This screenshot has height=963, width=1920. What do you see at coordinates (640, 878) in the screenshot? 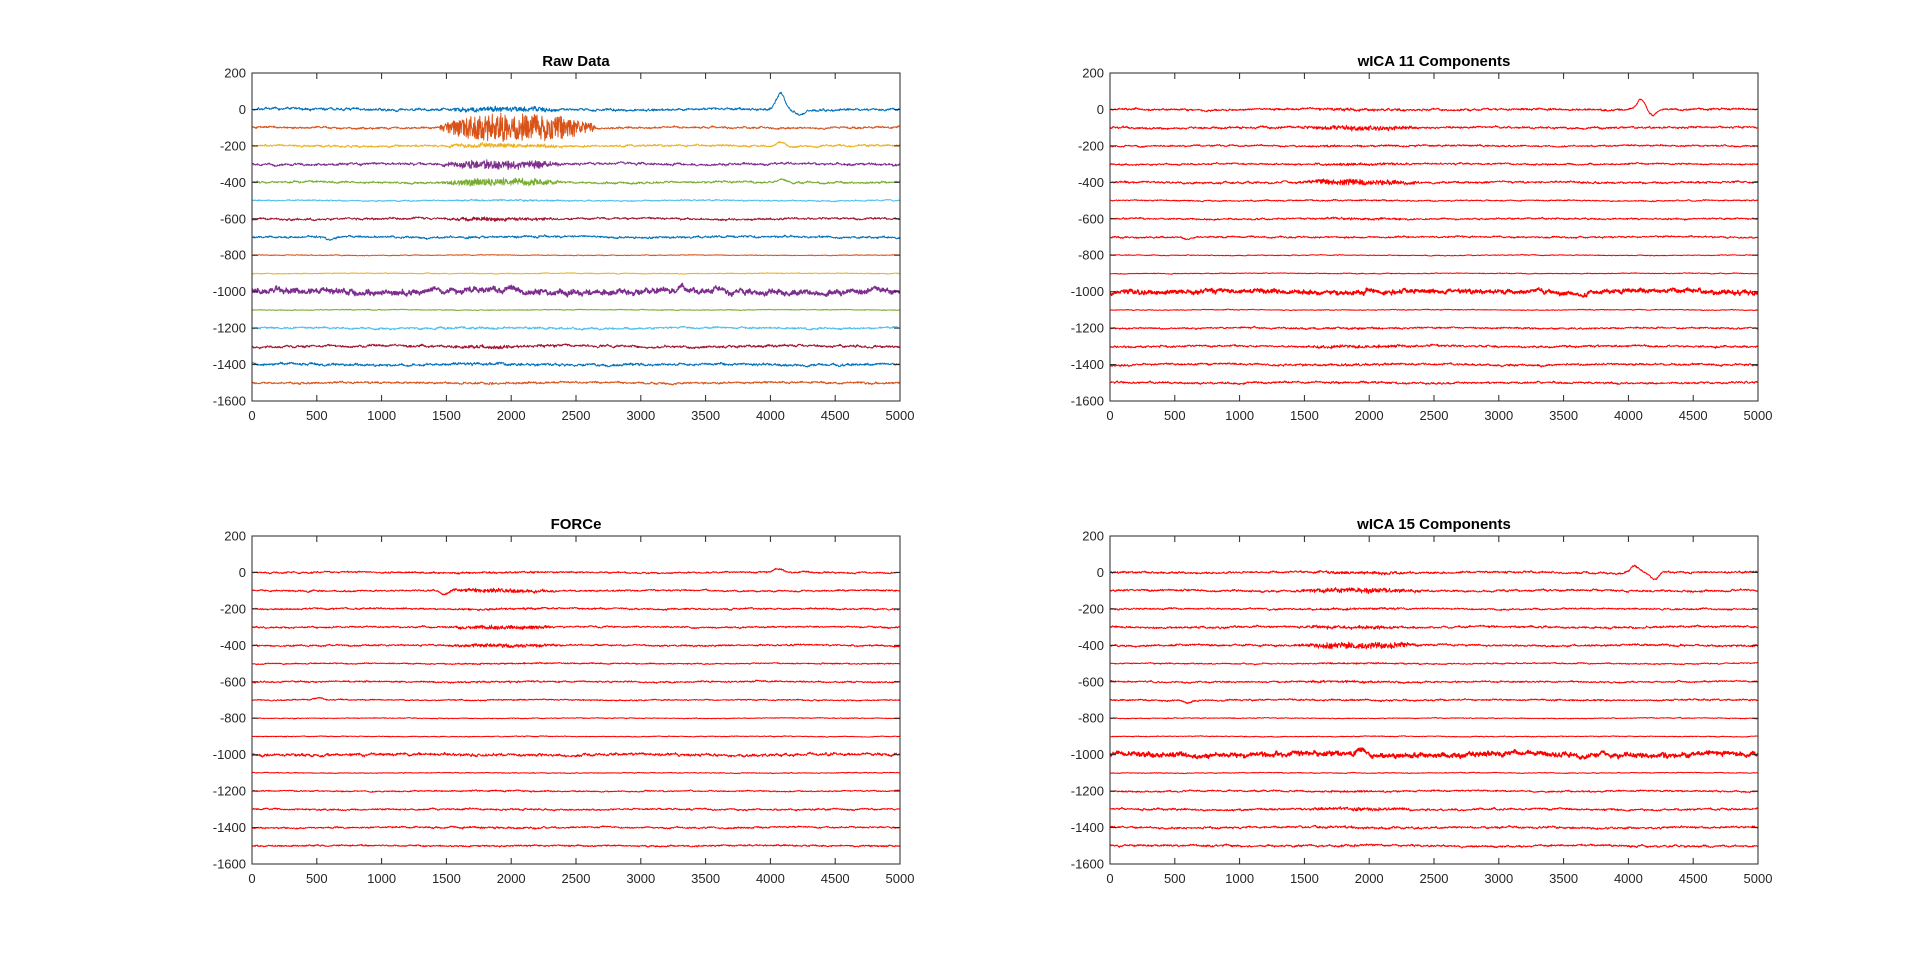
I see `x-tick-label: 3000` at bounding box center [640, 878].